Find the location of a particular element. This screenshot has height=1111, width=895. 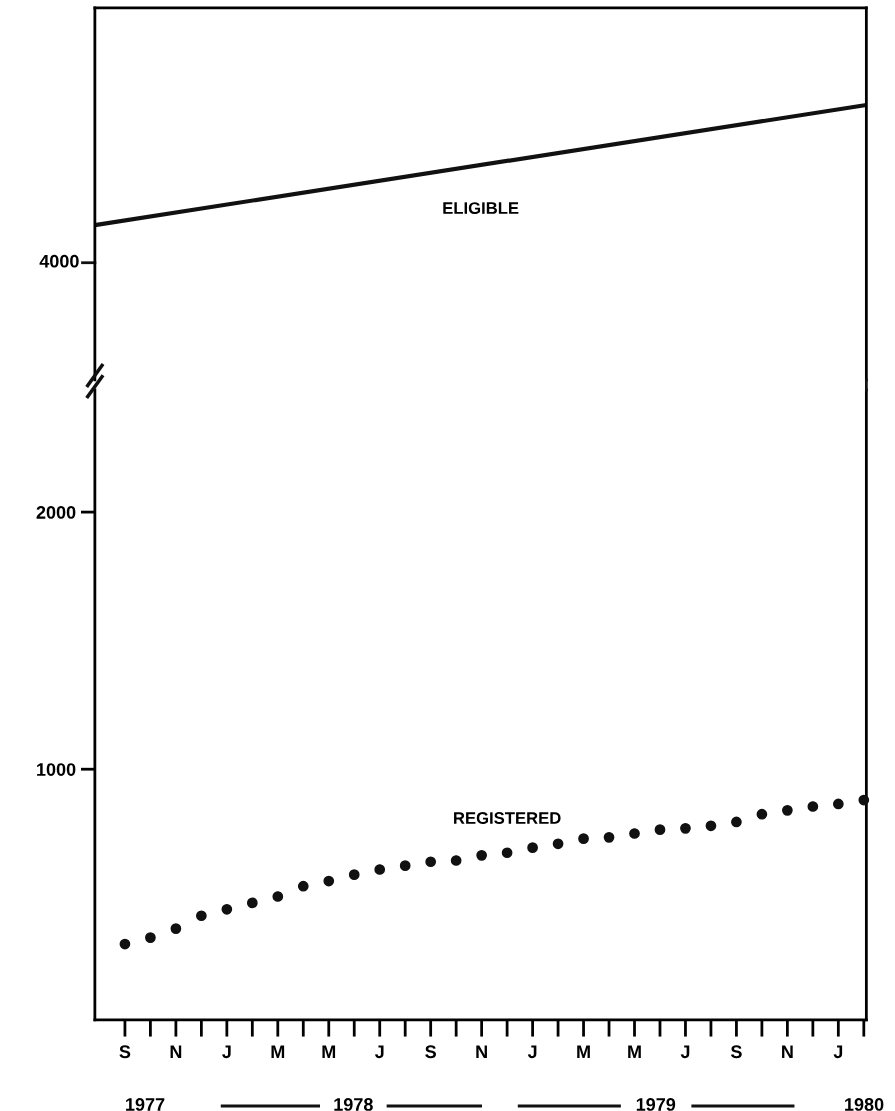

series-label: ELIGIBLE is located at coordinates (481, 208).